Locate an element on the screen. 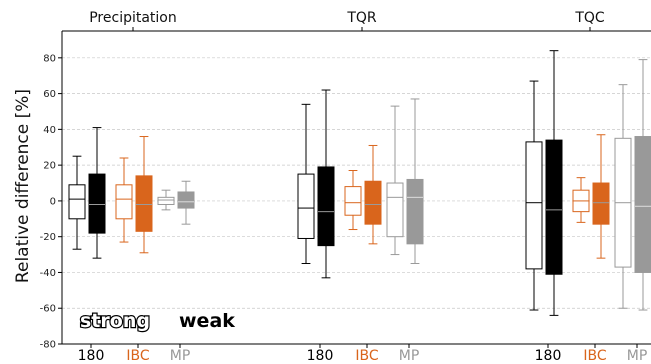 The height and width of the screenshot is (364, 651). box-precipitation-mp-weak is located at coordinates (186, 202).